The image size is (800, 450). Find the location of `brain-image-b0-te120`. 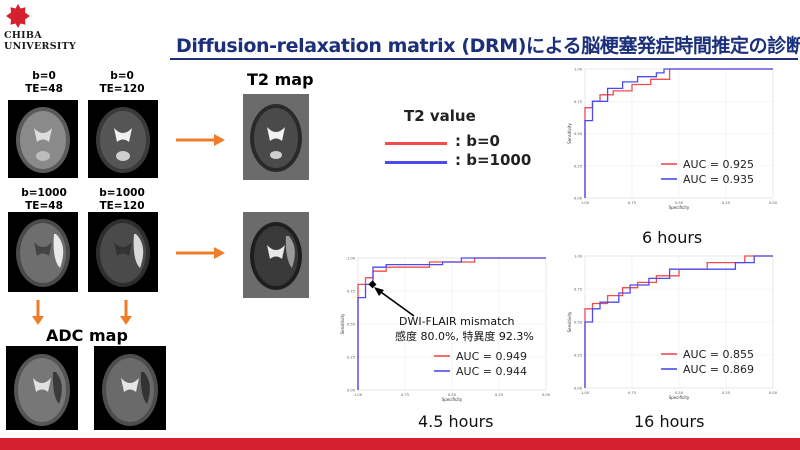

brain-image-b0-te120 is located at coordinates (123, 139).